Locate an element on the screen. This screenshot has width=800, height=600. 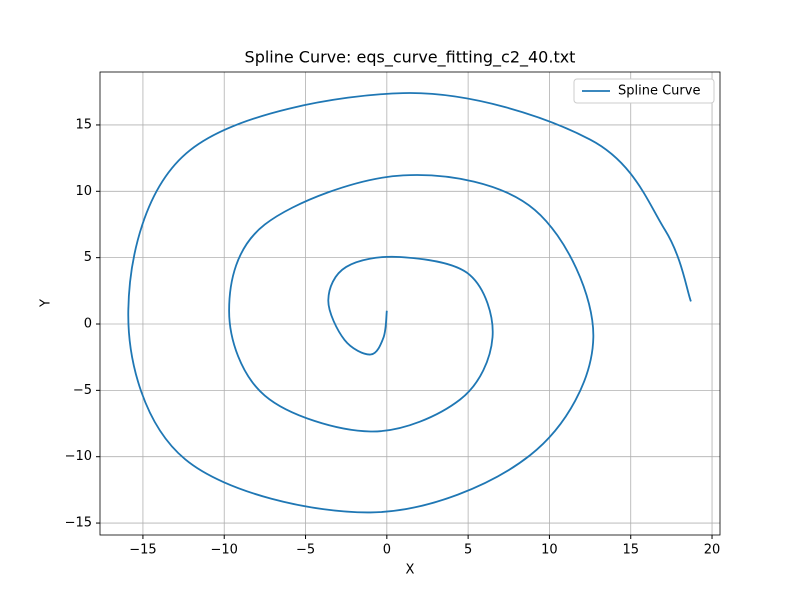
x-tick-label: 15 is located at coordinates (630, 550).